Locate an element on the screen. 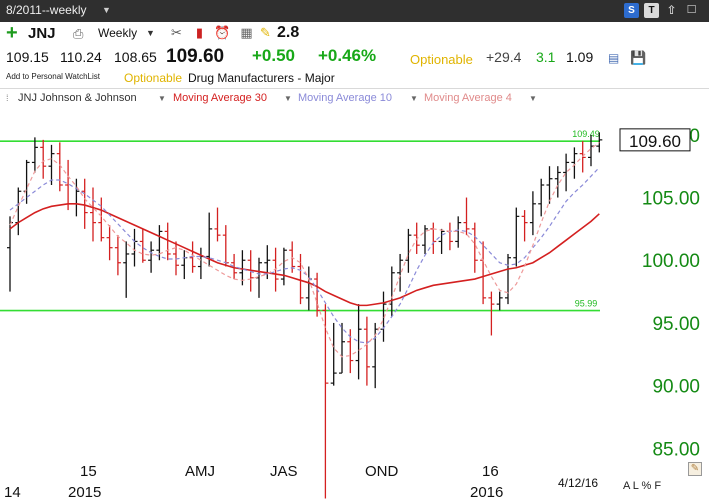 The height and width of the screenshot is (503, 709). printer-icon: ⎙ is located at coordinates (78, 33).